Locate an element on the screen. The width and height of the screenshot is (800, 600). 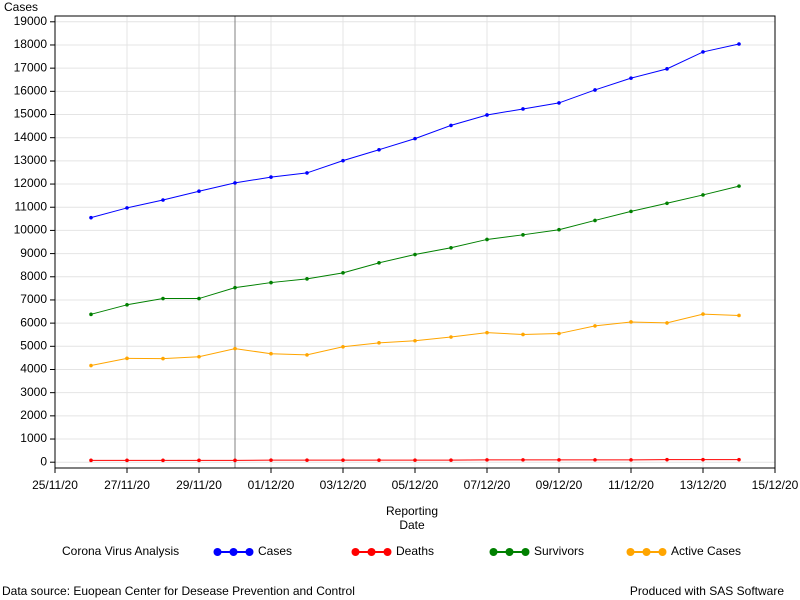
y-tick-label: 4000 is located at coordinates (33, 369).